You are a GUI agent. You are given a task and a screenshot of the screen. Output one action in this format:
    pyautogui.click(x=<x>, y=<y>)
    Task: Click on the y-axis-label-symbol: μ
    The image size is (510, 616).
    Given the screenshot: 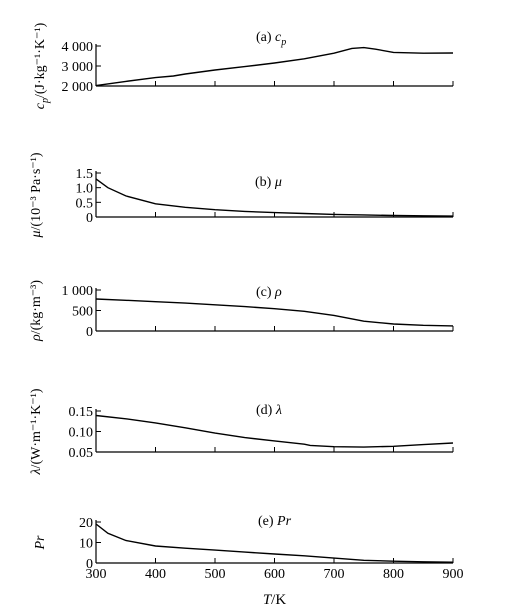 What is the action you would take?
    pyautogui.click(x=36, y=234)
    